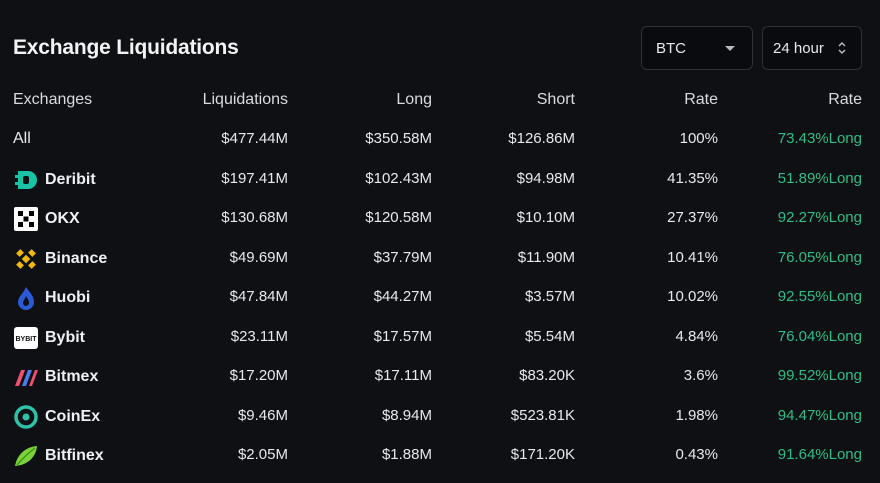 The width and height of the screenshot is (880, 483). What do you see at coordinates (68, 297) in the screenshot?
I see `exchange-name: Huobi` at bounding box center [68, 297].